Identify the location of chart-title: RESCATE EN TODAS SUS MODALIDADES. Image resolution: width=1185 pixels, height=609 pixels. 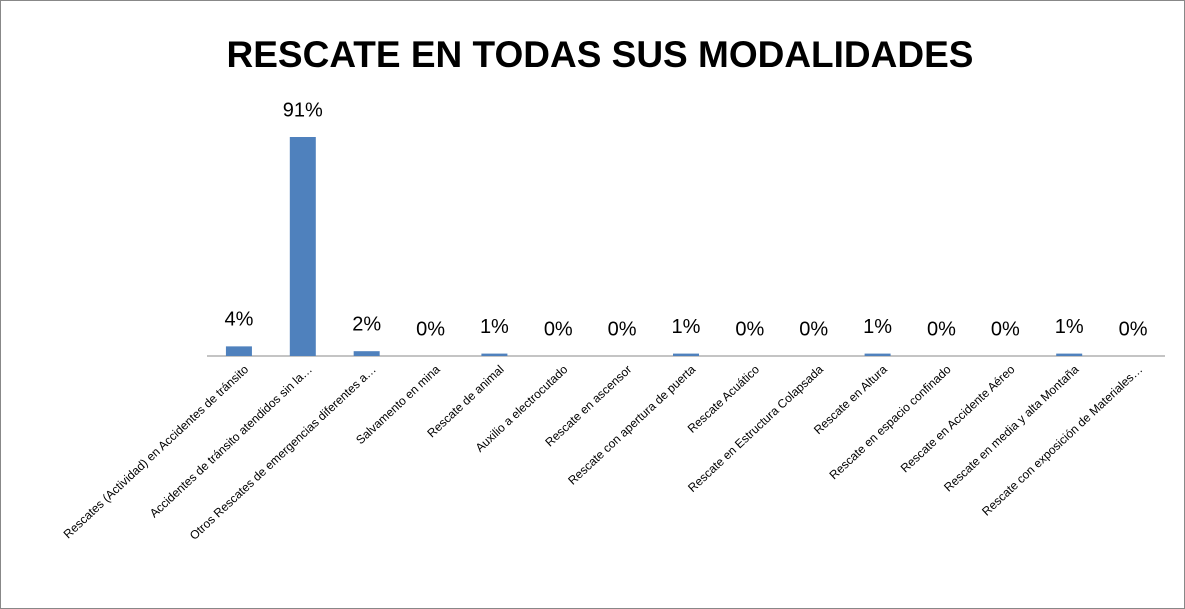
(600, 54).